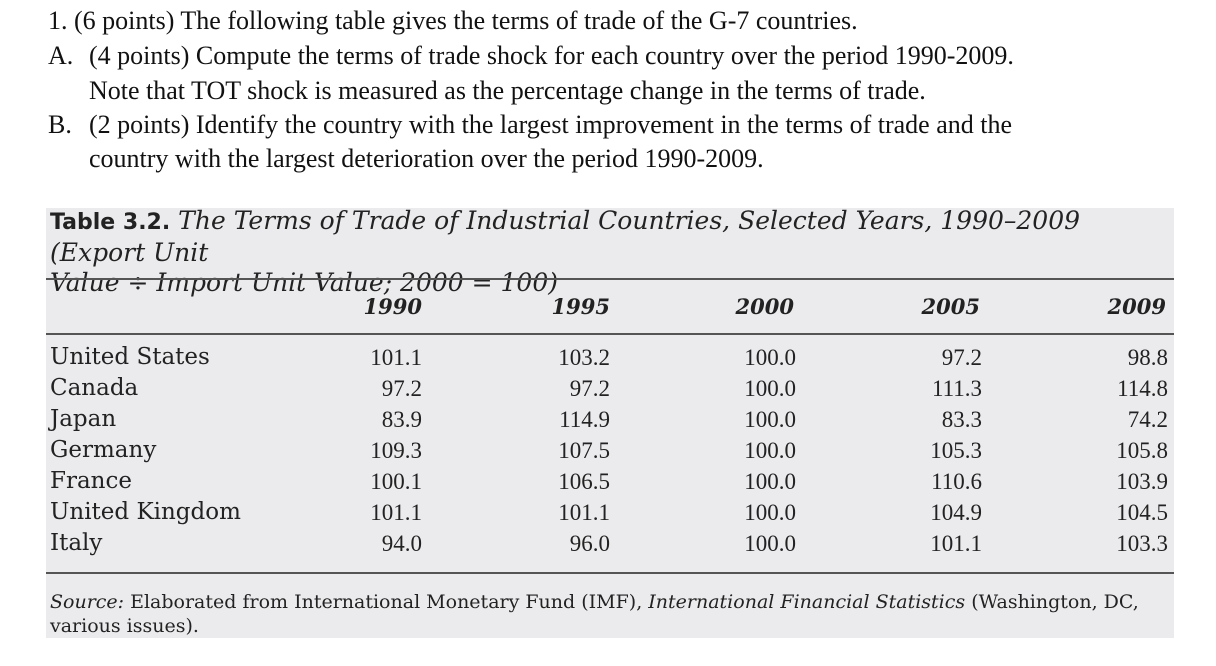 This screenshot has width=1216, height=666. What do you see at coordinates (1142, 543) in the screenshot?
I see `table-cell: 103.3` at bounding box center [1142, 543].